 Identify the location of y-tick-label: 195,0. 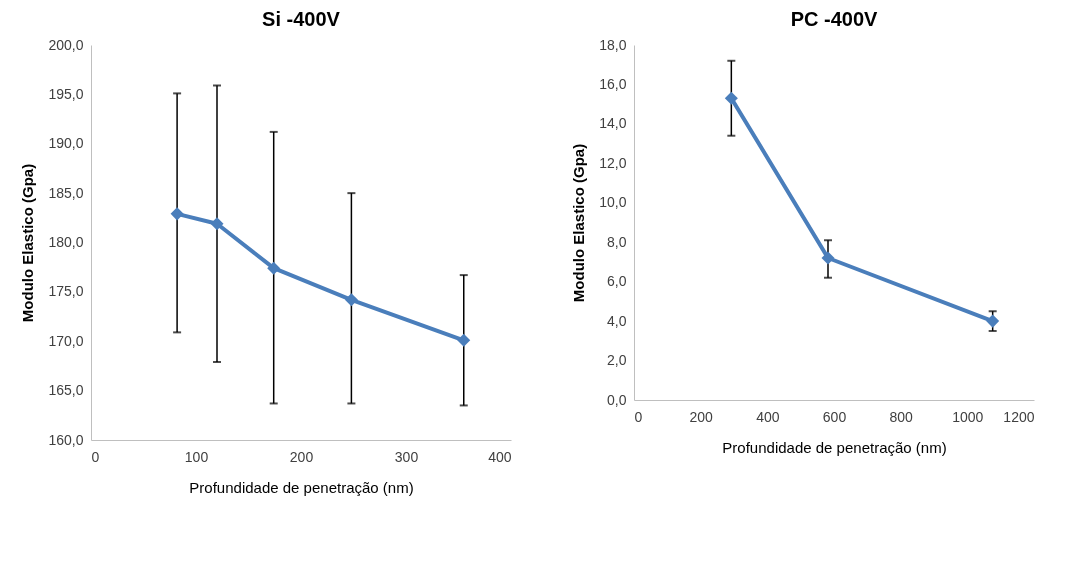
(66, 93).